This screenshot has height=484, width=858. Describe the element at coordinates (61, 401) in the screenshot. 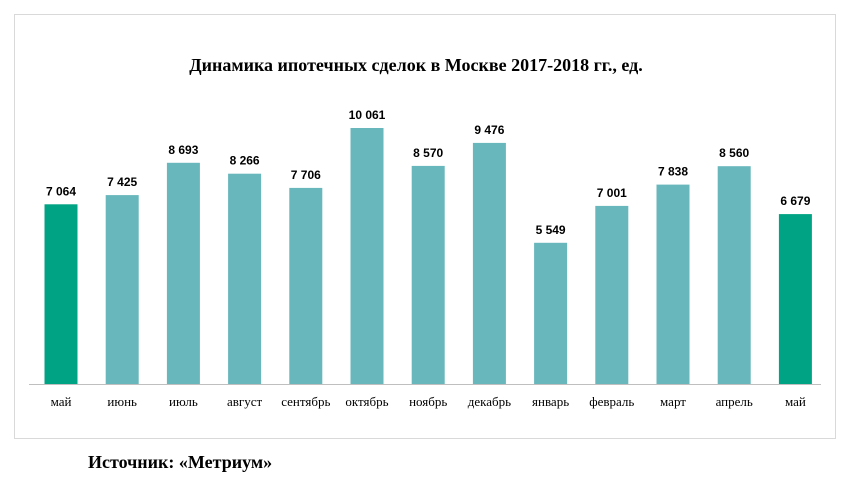

I see `x-tick-label-1: май` at that location.